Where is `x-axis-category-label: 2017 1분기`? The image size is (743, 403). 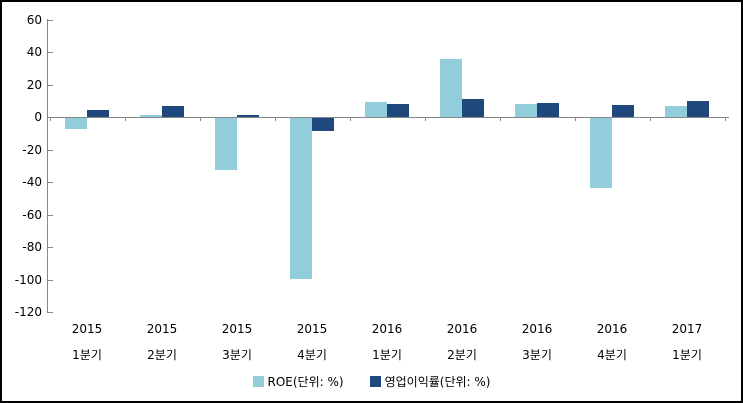
x-axis-category-label: 2017 1분기 is located at coordinates (687, 342).